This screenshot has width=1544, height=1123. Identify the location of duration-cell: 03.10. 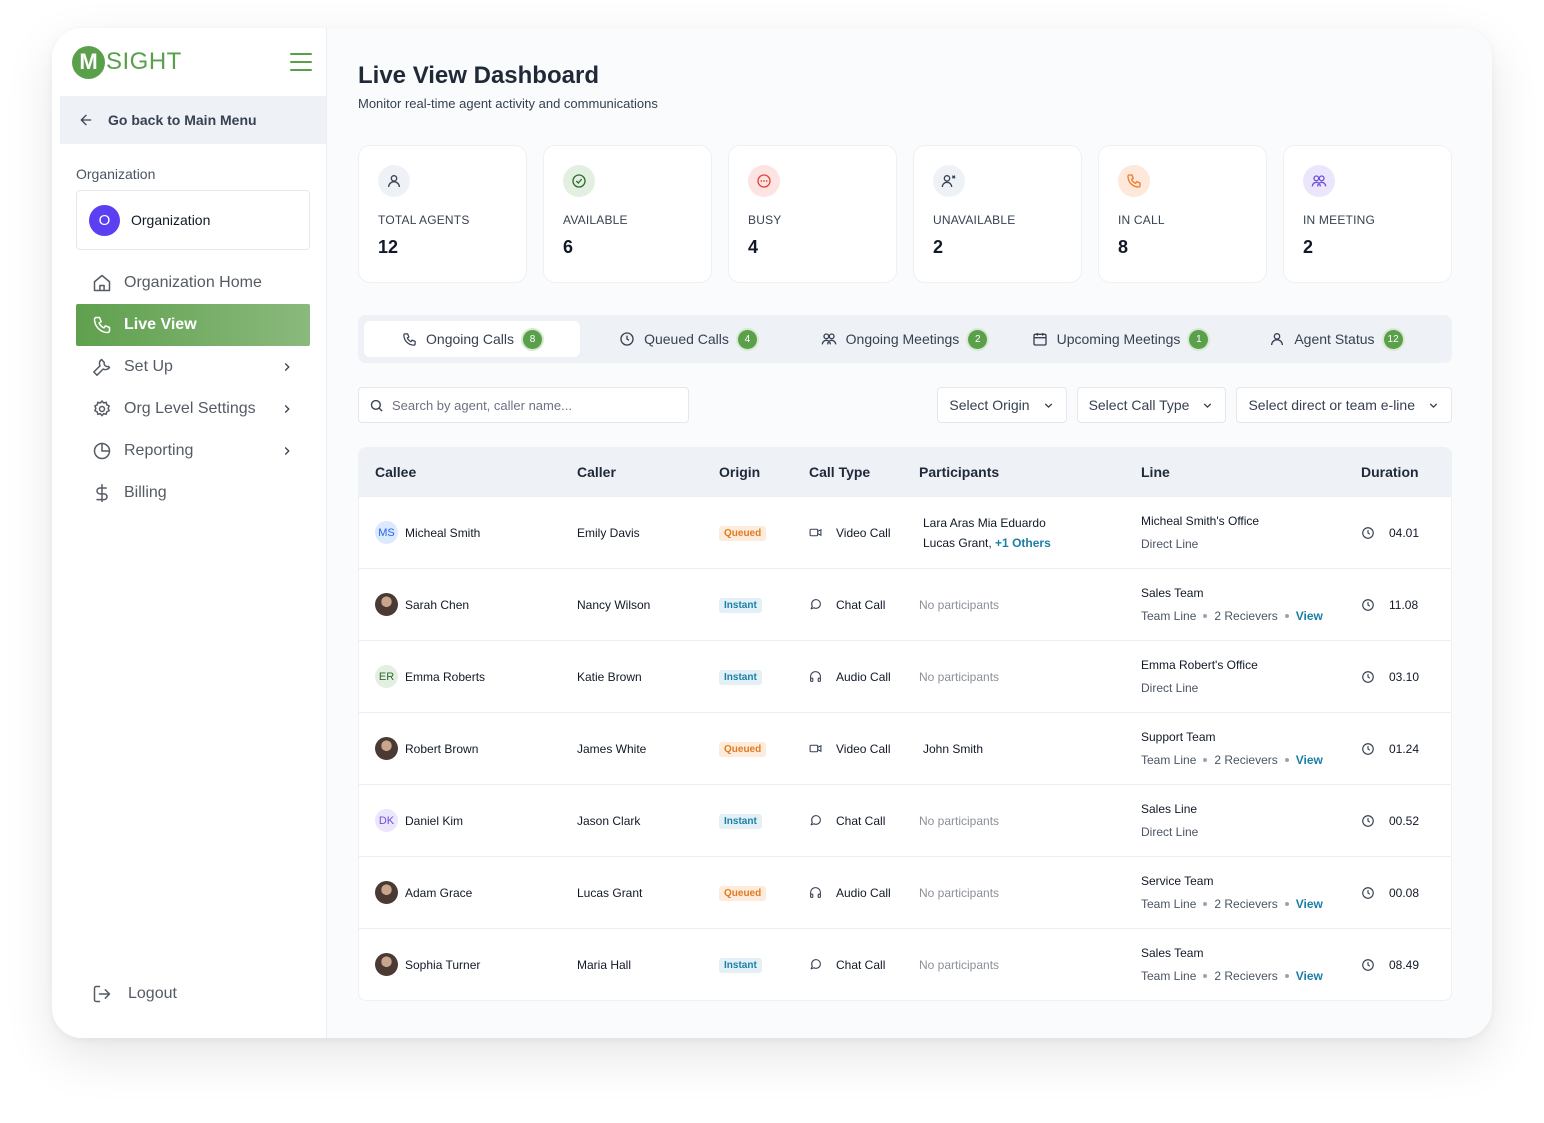
(1406, 677).